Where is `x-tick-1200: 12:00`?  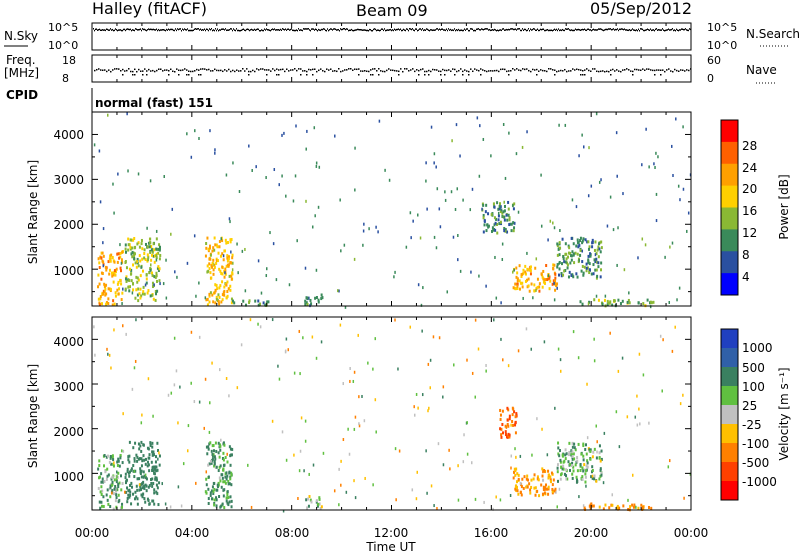 x-tick-1200: 12:00 is located at coordinates (391, 533).